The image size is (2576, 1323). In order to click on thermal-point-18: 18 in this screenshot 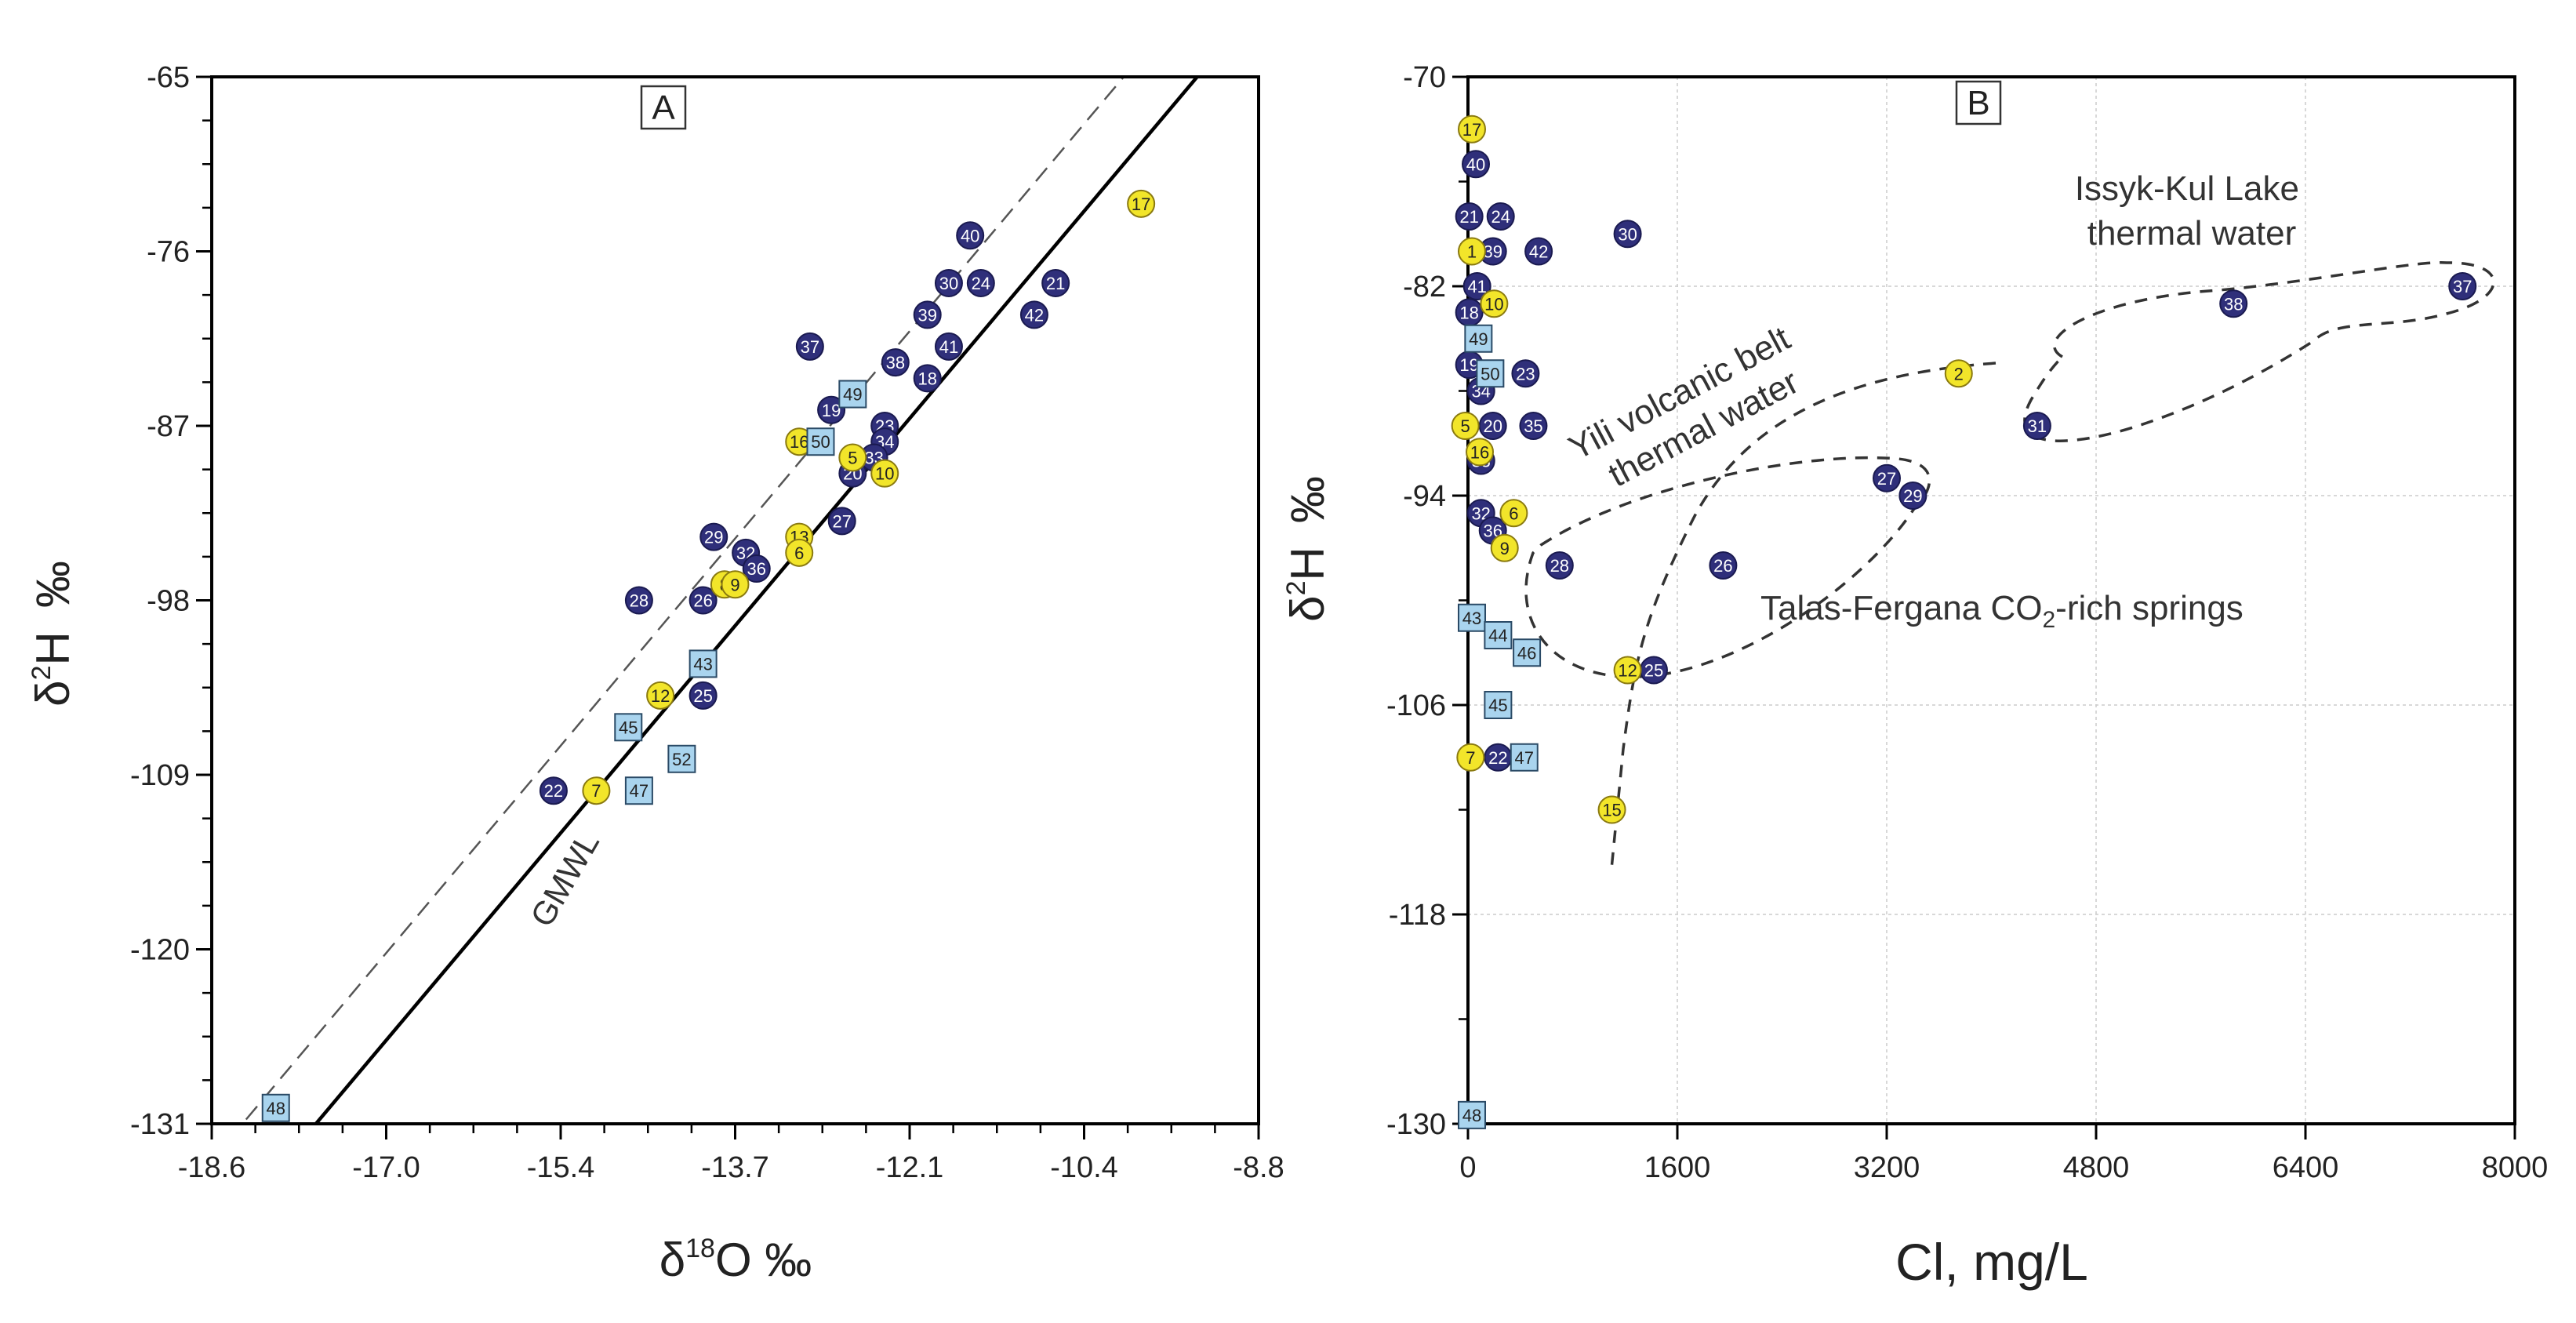, I will do `click(1469, 312)`.